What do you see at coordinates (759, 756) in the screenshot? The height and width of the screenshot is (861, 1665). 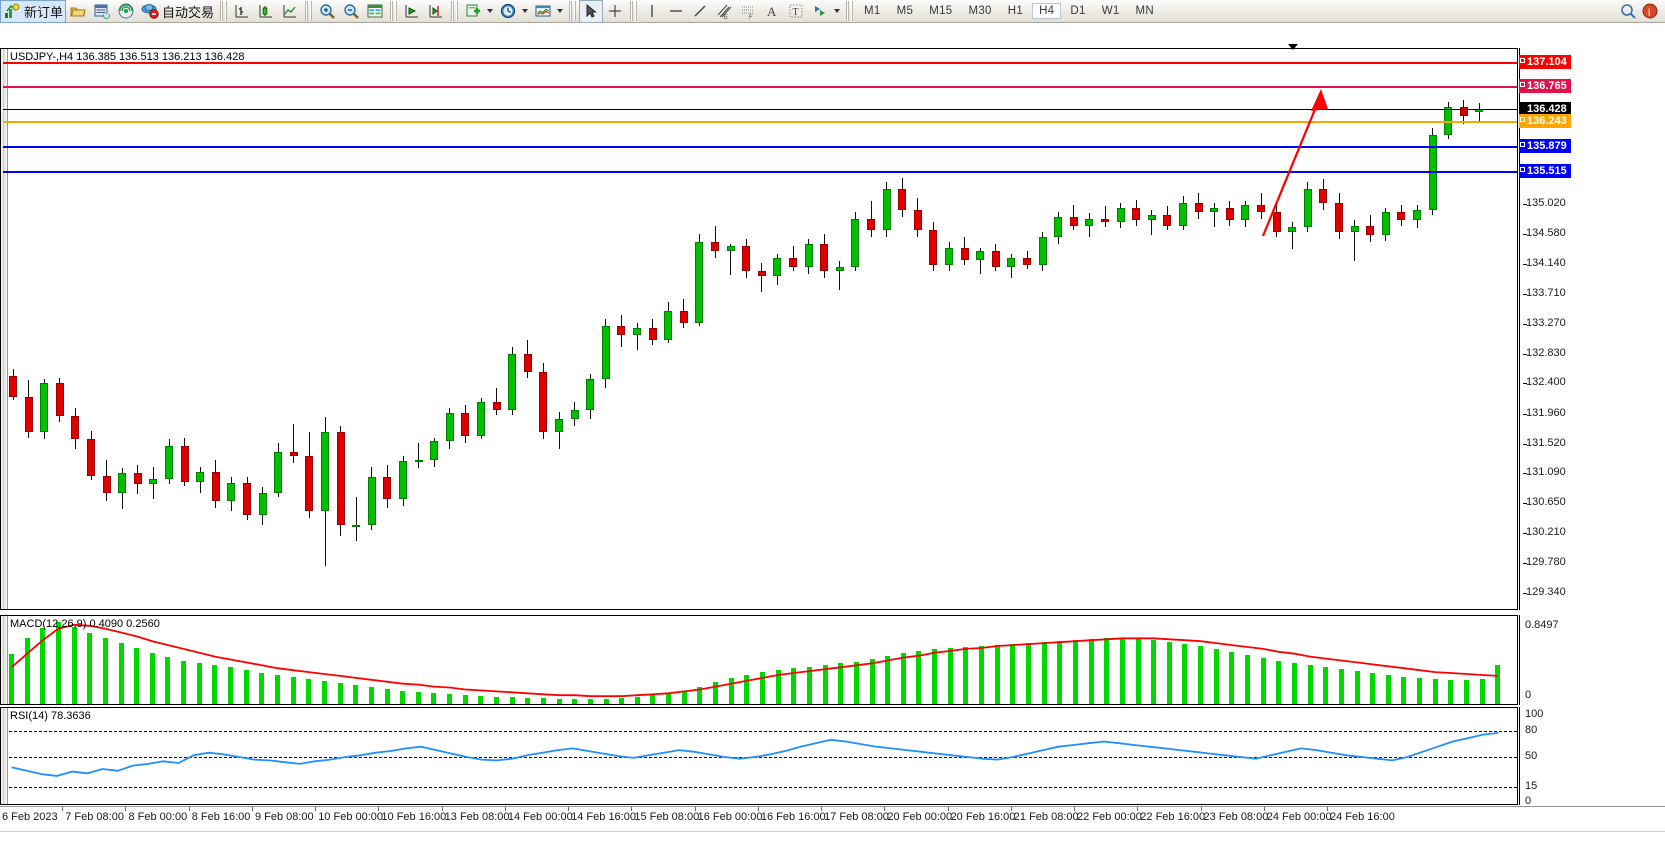 I see `rsi-pane: RSI(14) 78.3636` at bounding box center [759, 756].